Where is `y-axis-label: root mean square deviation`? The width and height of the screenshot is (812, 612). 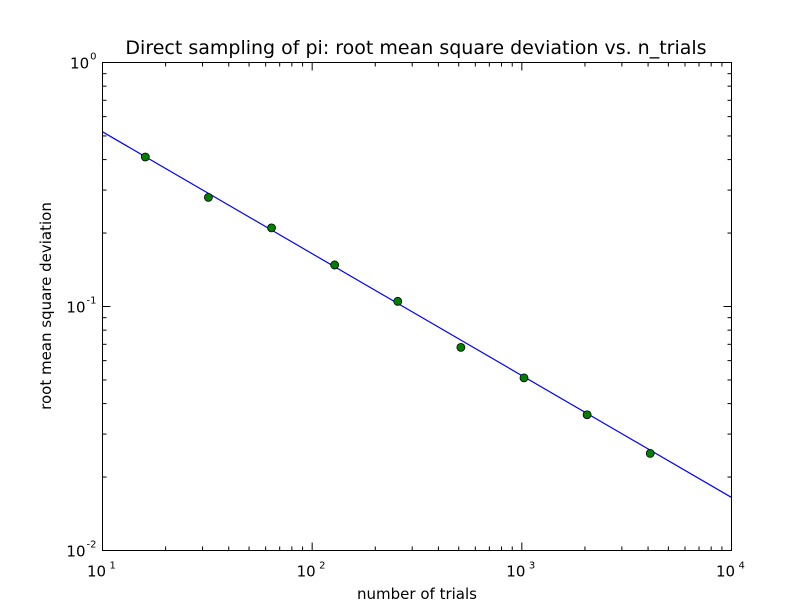
y-axis-label: root mean square deviation is located at coordinates (46, 306).